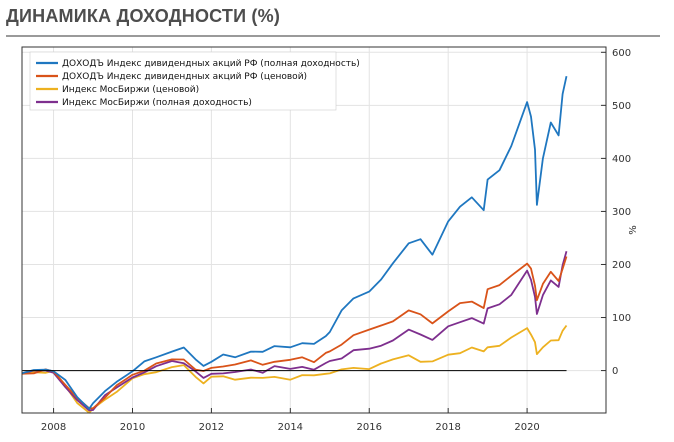  Describe the element at coordinates (621, 106) in the screenshot. I see `y-tick-label: 500` at that location.